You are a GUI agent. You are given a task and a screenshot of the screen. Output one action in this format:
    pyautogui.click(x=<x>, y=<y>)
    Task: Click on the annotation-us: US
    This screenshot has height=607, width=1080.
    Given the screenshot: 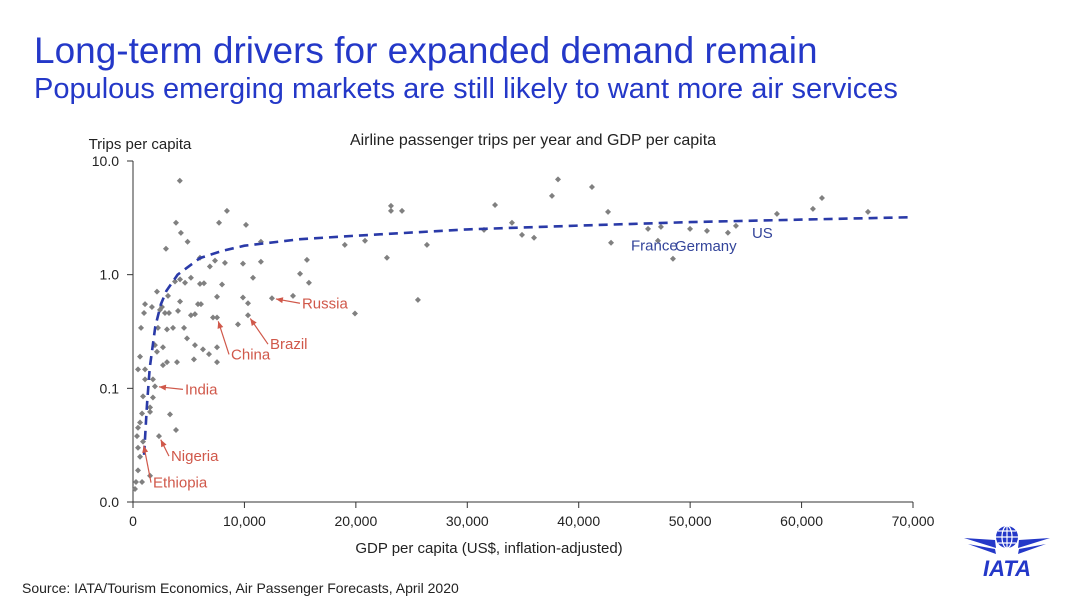 What is the action you would take?
    pyautogui.click(x=762, y=233)
    